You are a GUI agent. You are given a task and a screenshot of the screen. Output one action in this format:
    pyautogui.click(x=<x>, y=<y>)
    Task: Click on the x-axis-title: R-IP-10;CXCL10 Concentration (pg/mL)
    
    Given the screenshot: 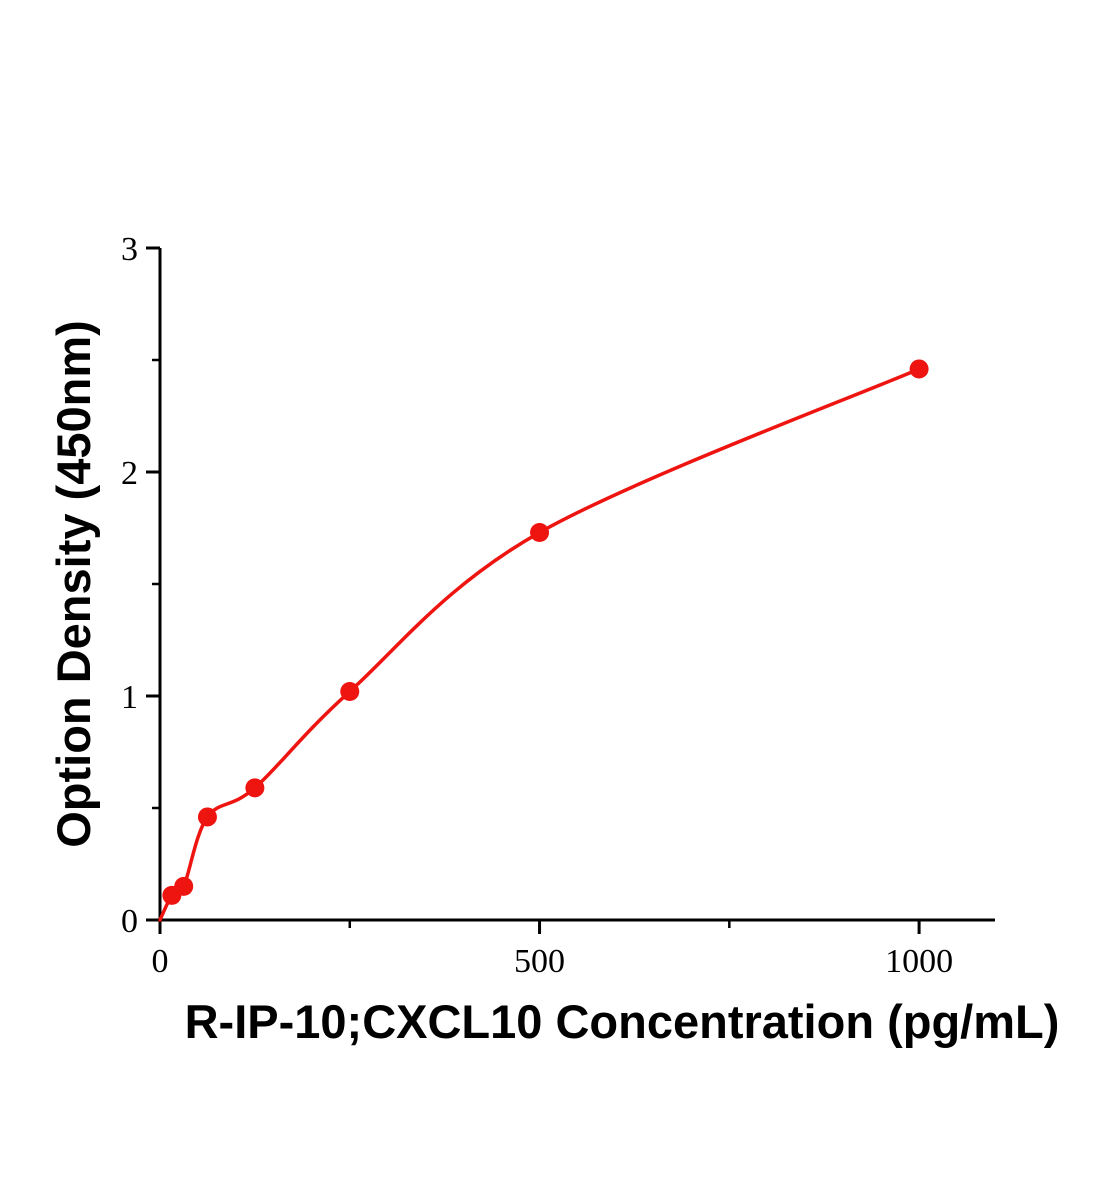 What is the action you would take?
    pyautogui.click(x=622, y=1021)
    